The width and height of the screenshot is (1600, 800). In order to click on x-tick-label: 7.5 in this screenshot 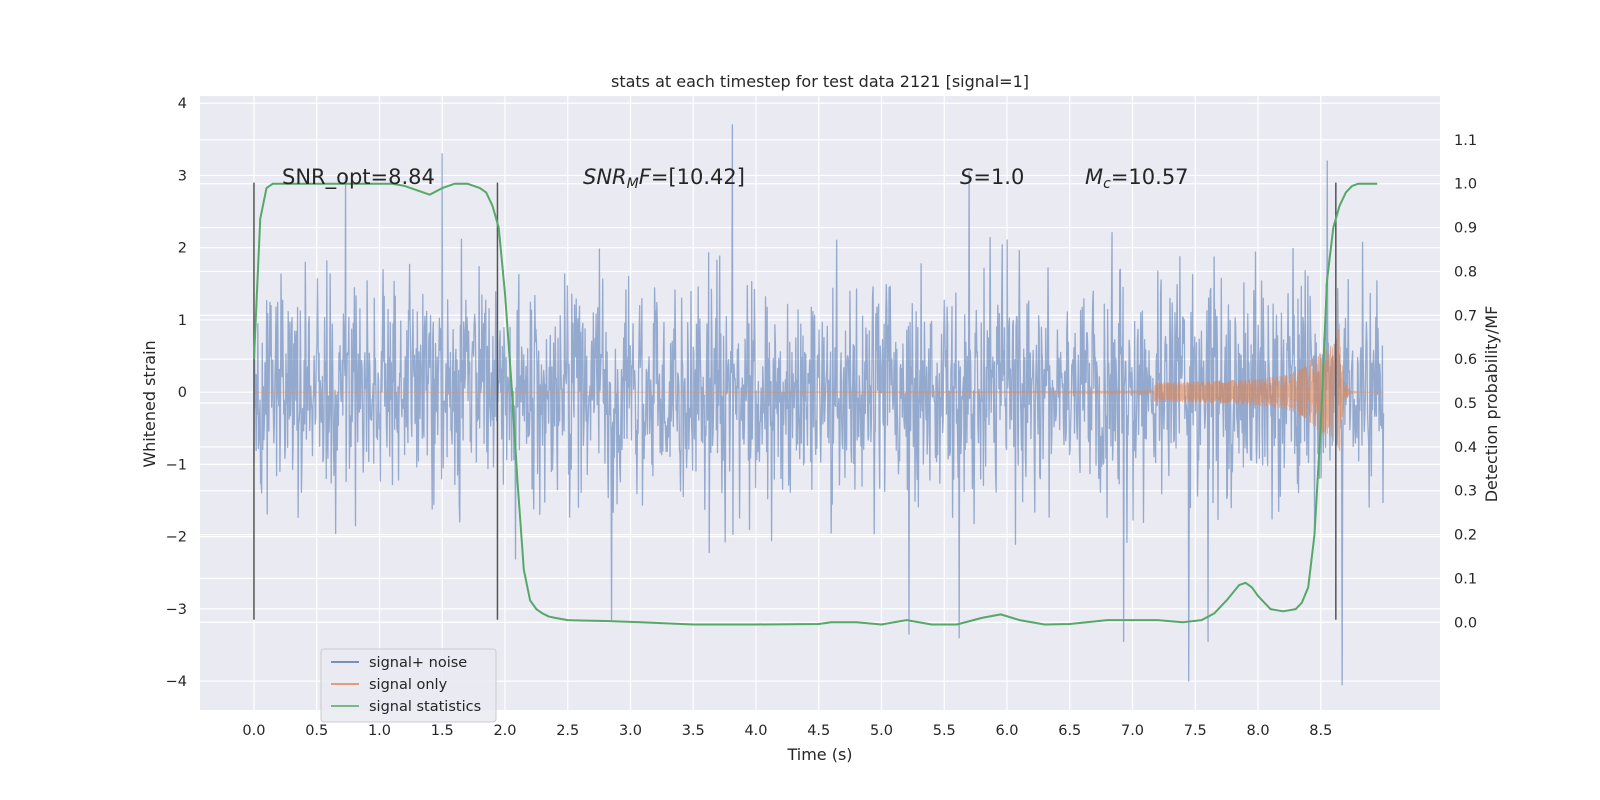, I will do `click(1195, 731)`.